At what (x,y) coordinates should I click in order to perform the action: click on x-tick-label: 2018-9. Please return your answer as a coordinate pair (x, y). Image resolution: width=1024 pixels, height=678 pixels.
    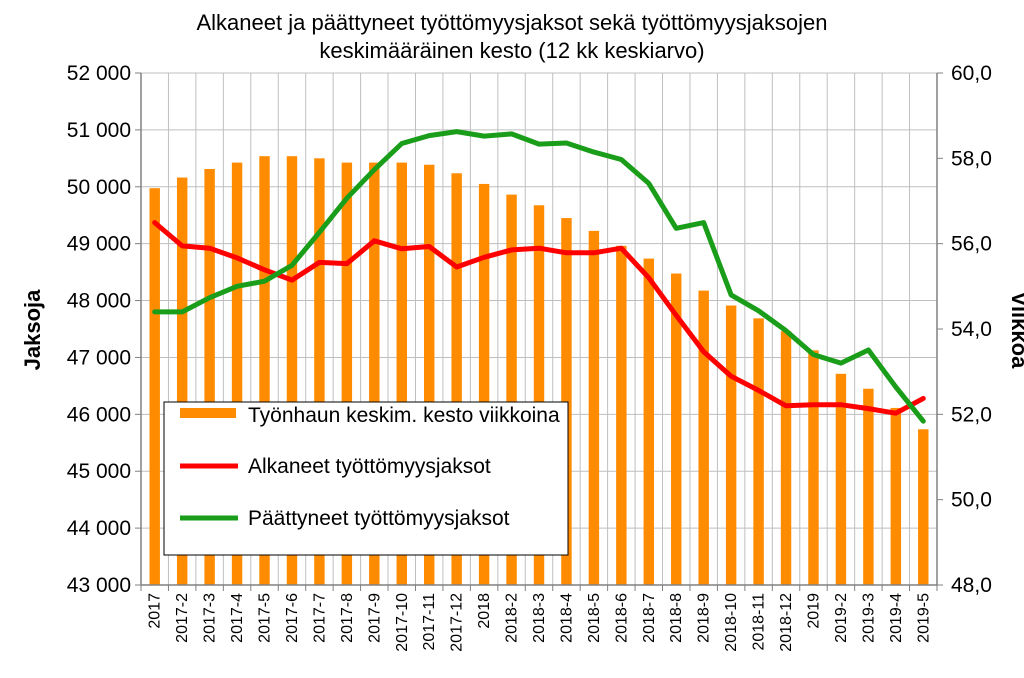
    Looking at the image, I should click on (704, 618).